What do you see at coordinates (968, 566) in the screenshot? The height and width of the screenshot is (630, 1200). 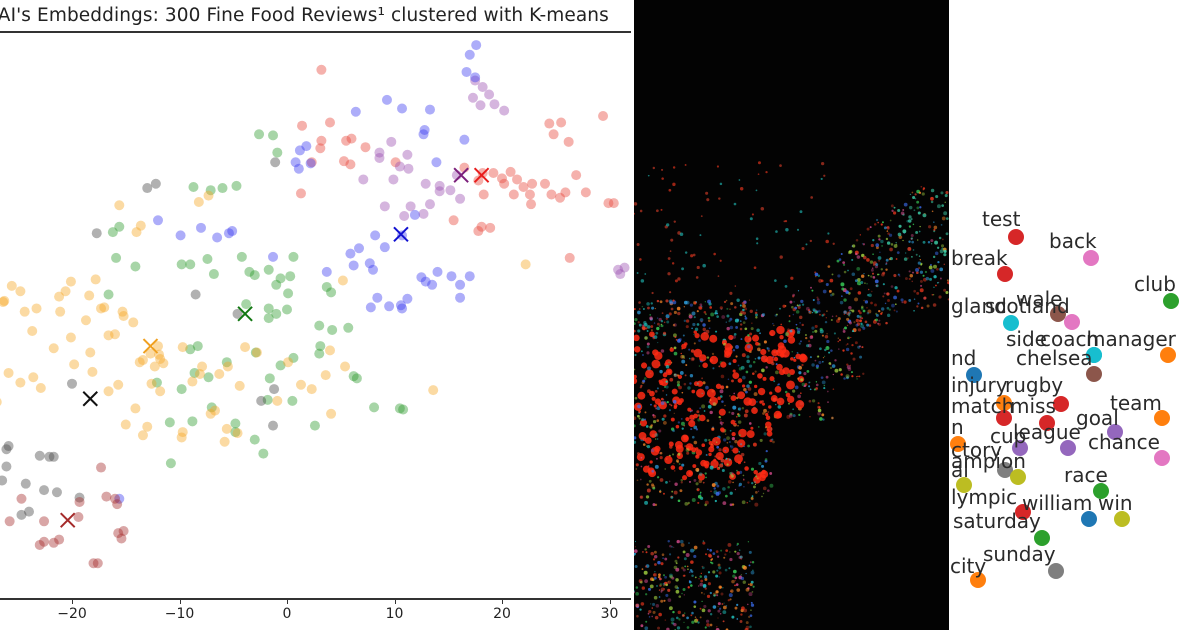 I see `word-label: city` at bounding box center [968, 566].